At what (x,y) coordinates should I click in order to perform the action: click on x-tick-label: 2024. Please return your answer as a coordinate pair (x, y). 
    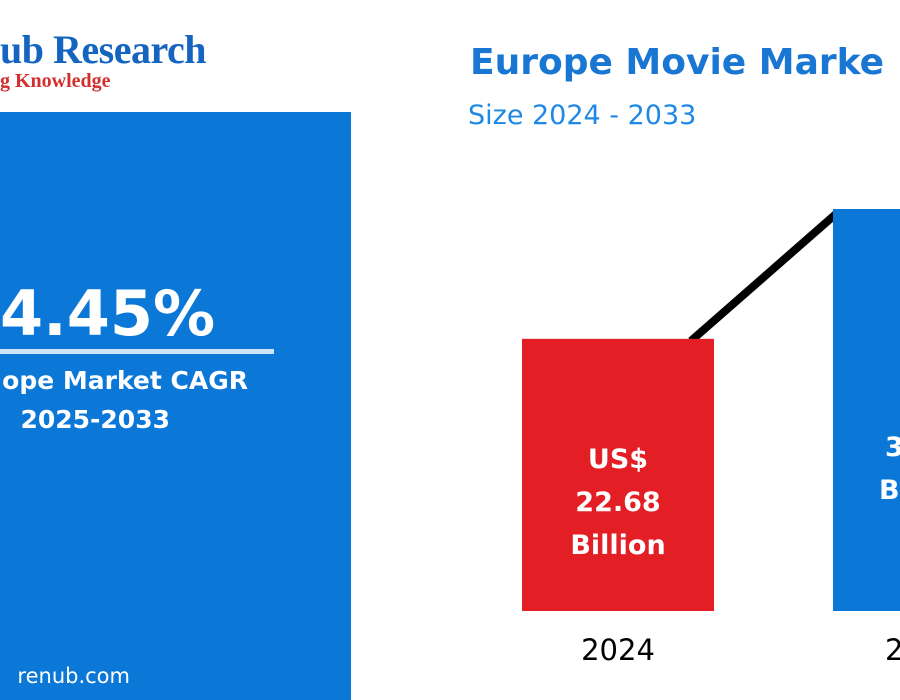
    Looking at the image, I should click on (618, 650).